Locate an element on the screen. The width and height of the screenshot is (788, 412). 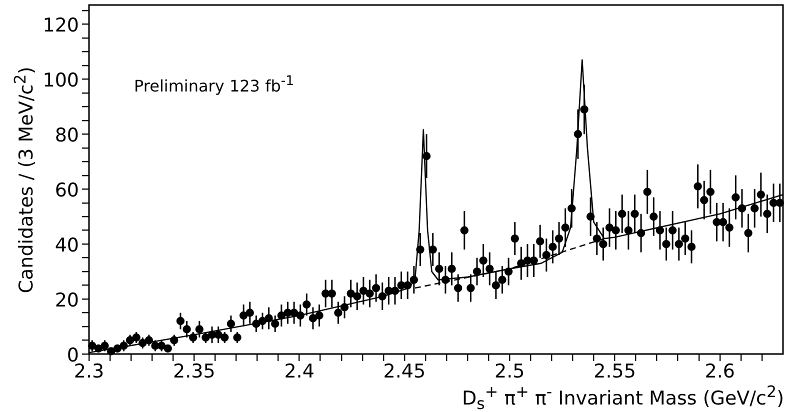
x-tick-label: 2.45 is located at coordinates (404, 371).